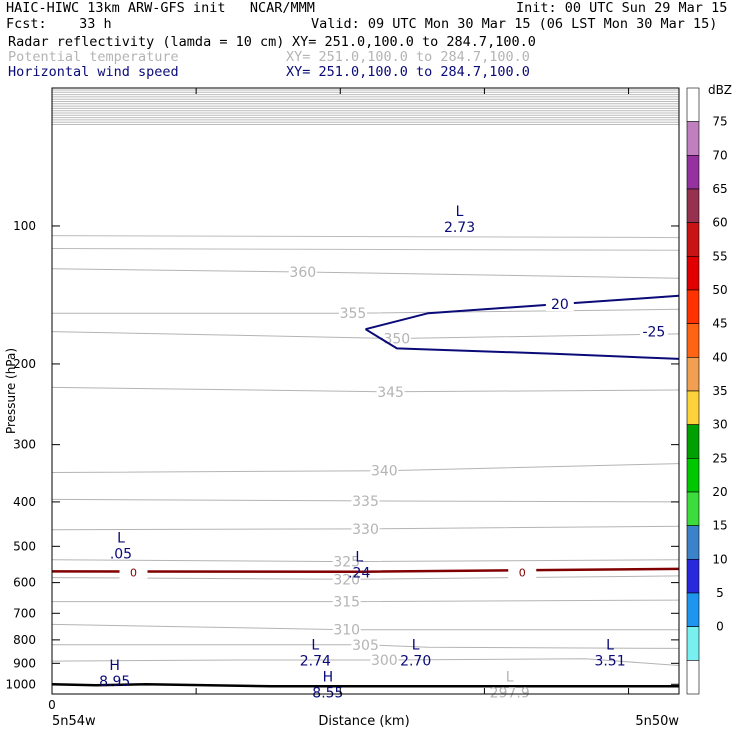  What do you see at coordinates (719, 425) in the screenshot?
I see `colorbar-level: 30` at bounding box center [719, 425].